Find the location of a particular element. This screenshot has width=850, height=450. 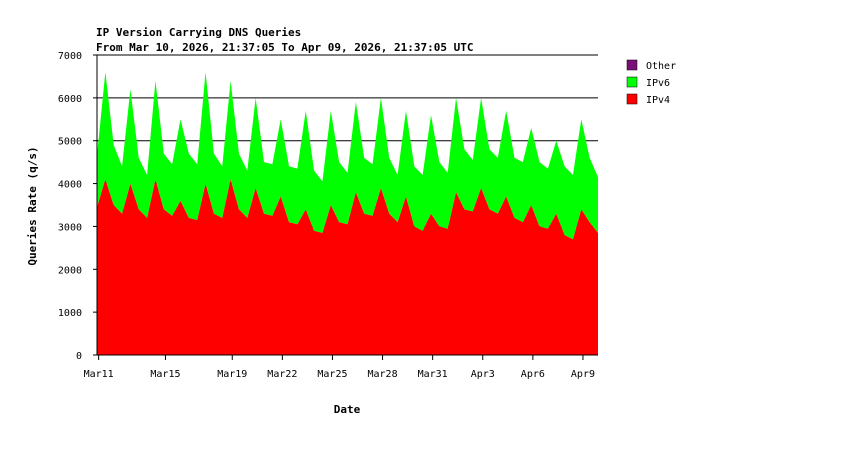

x-tick-label: Mar31 is located at coordinates (433, 374).